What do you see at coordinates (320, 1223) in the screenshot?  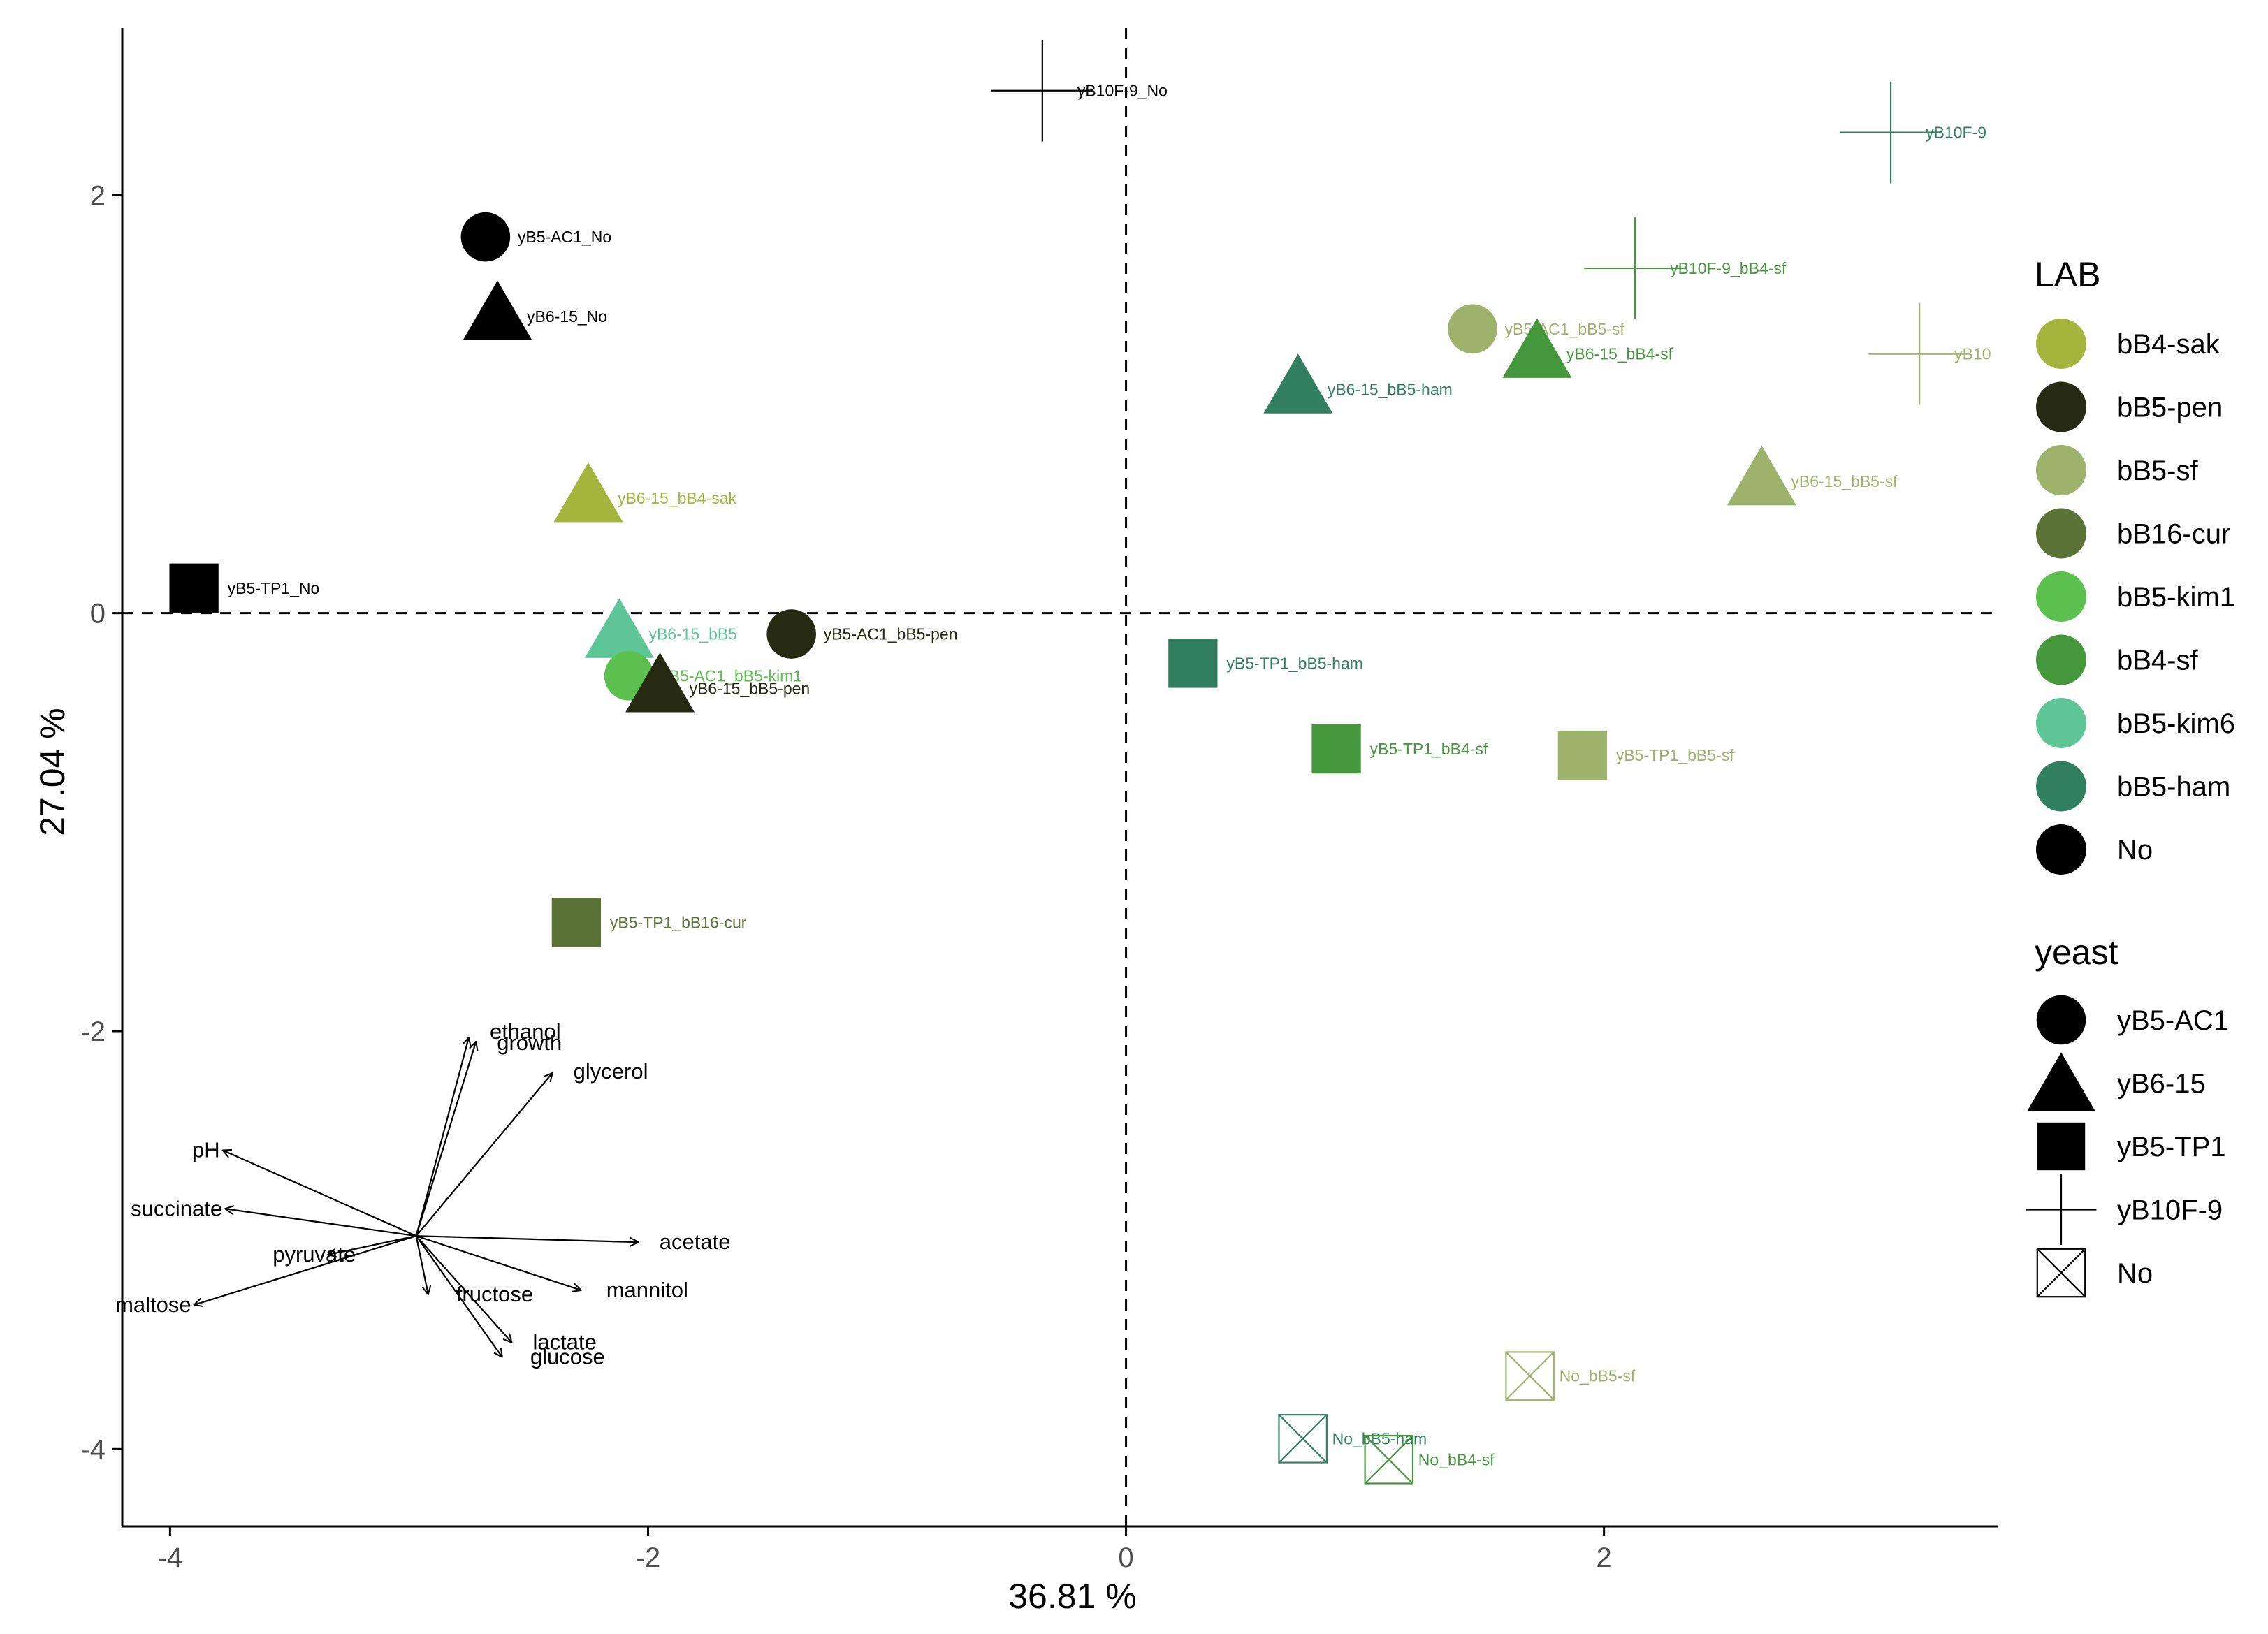 I see `vector-succinate` at bounding box center [320, 1223].